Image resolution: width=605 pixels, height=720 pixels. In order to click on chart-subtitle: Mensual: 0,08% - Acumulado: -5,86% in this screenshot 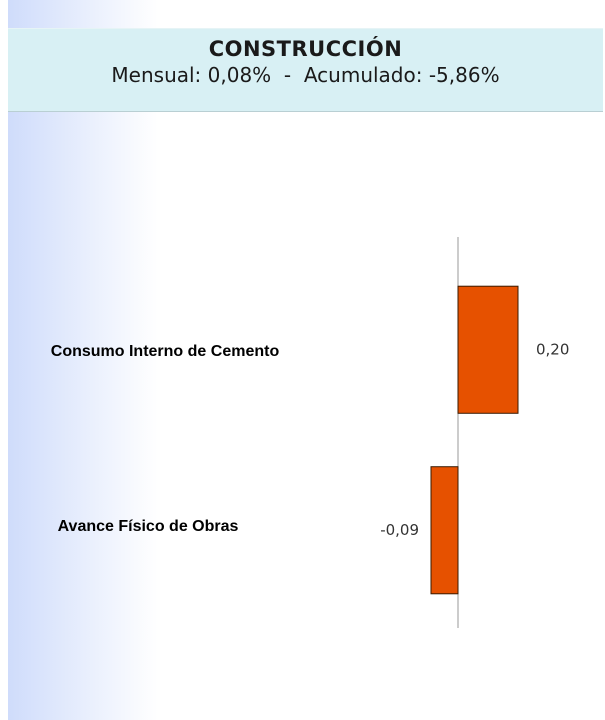, I will do `click(305, 75)`.